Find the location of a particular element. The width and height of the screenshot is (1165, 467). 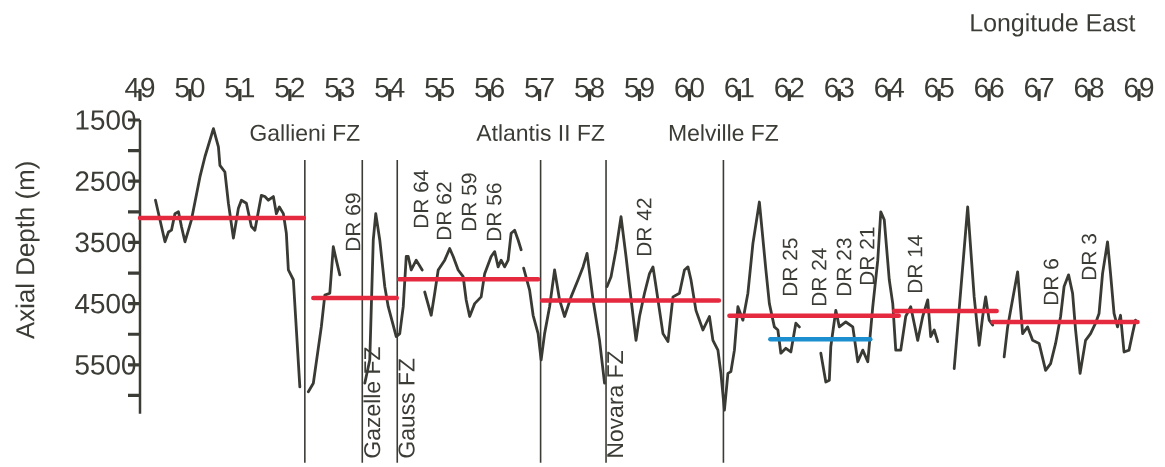

x-tick-label: 69 is located at coordinates (1139, 87).